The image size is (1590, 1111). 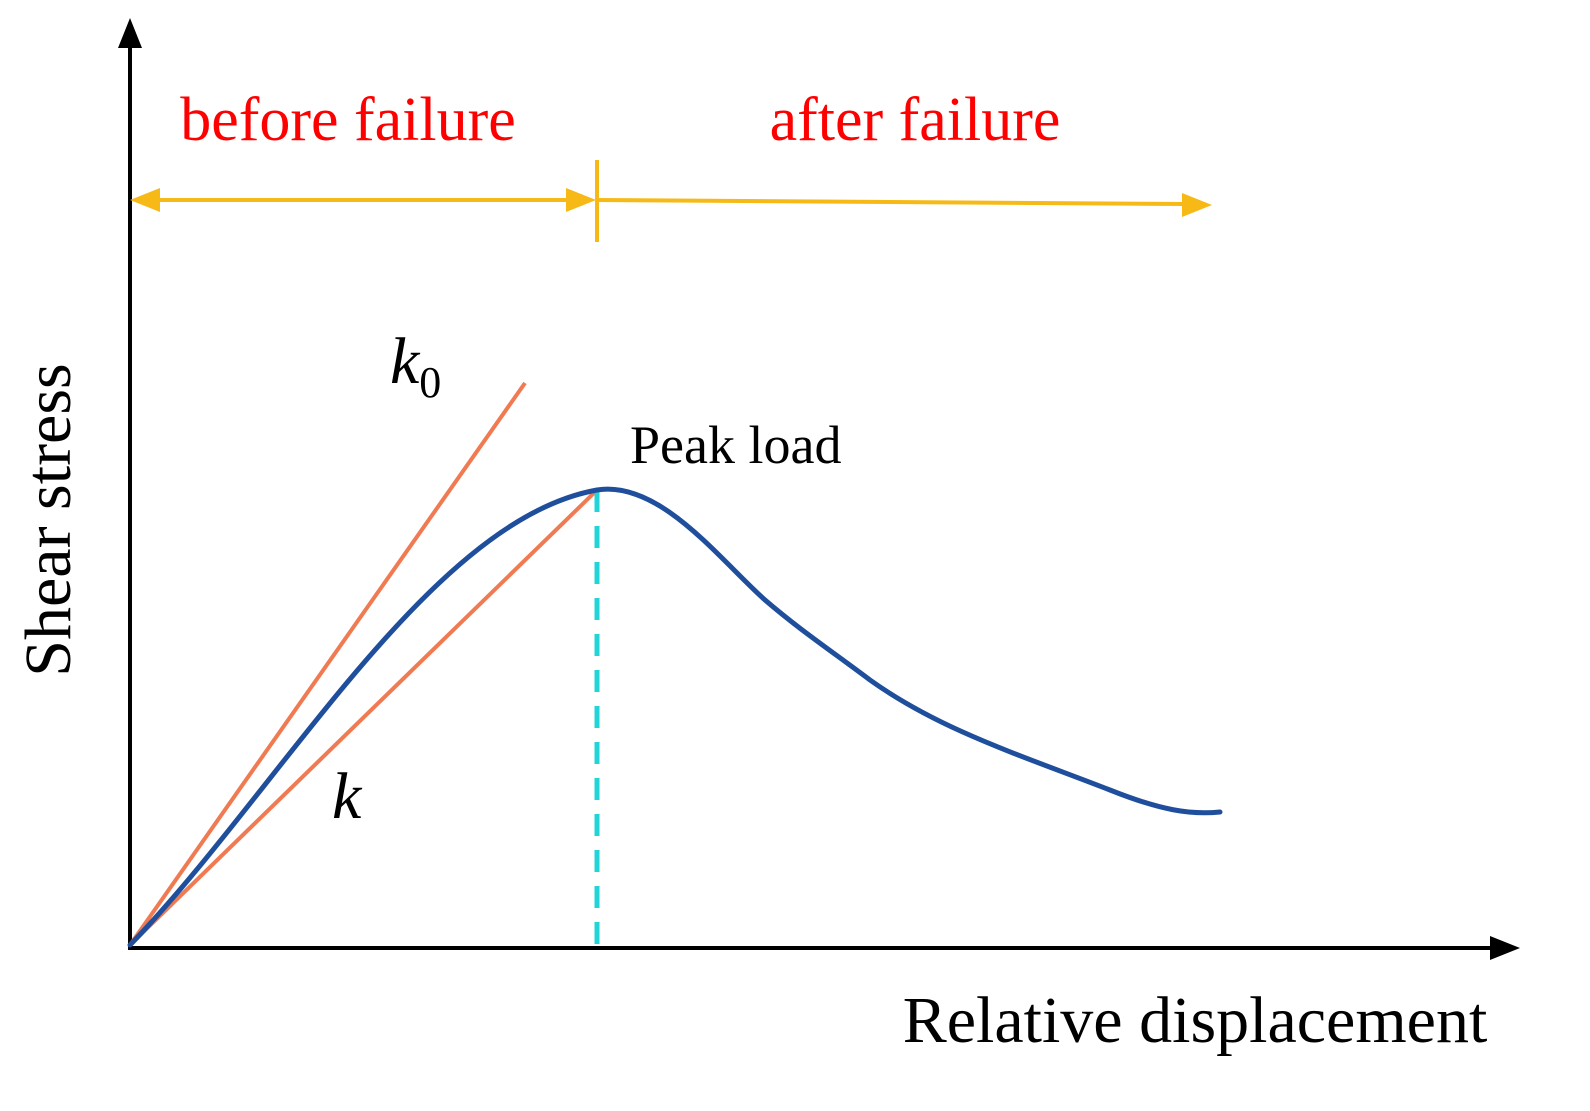 I want to click on phase-arrows, so click(x=671, y=201).